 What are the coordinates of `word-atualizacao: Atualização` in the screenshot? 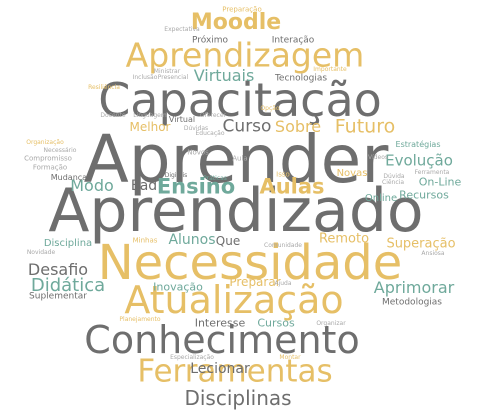 It's located at (234, 300).